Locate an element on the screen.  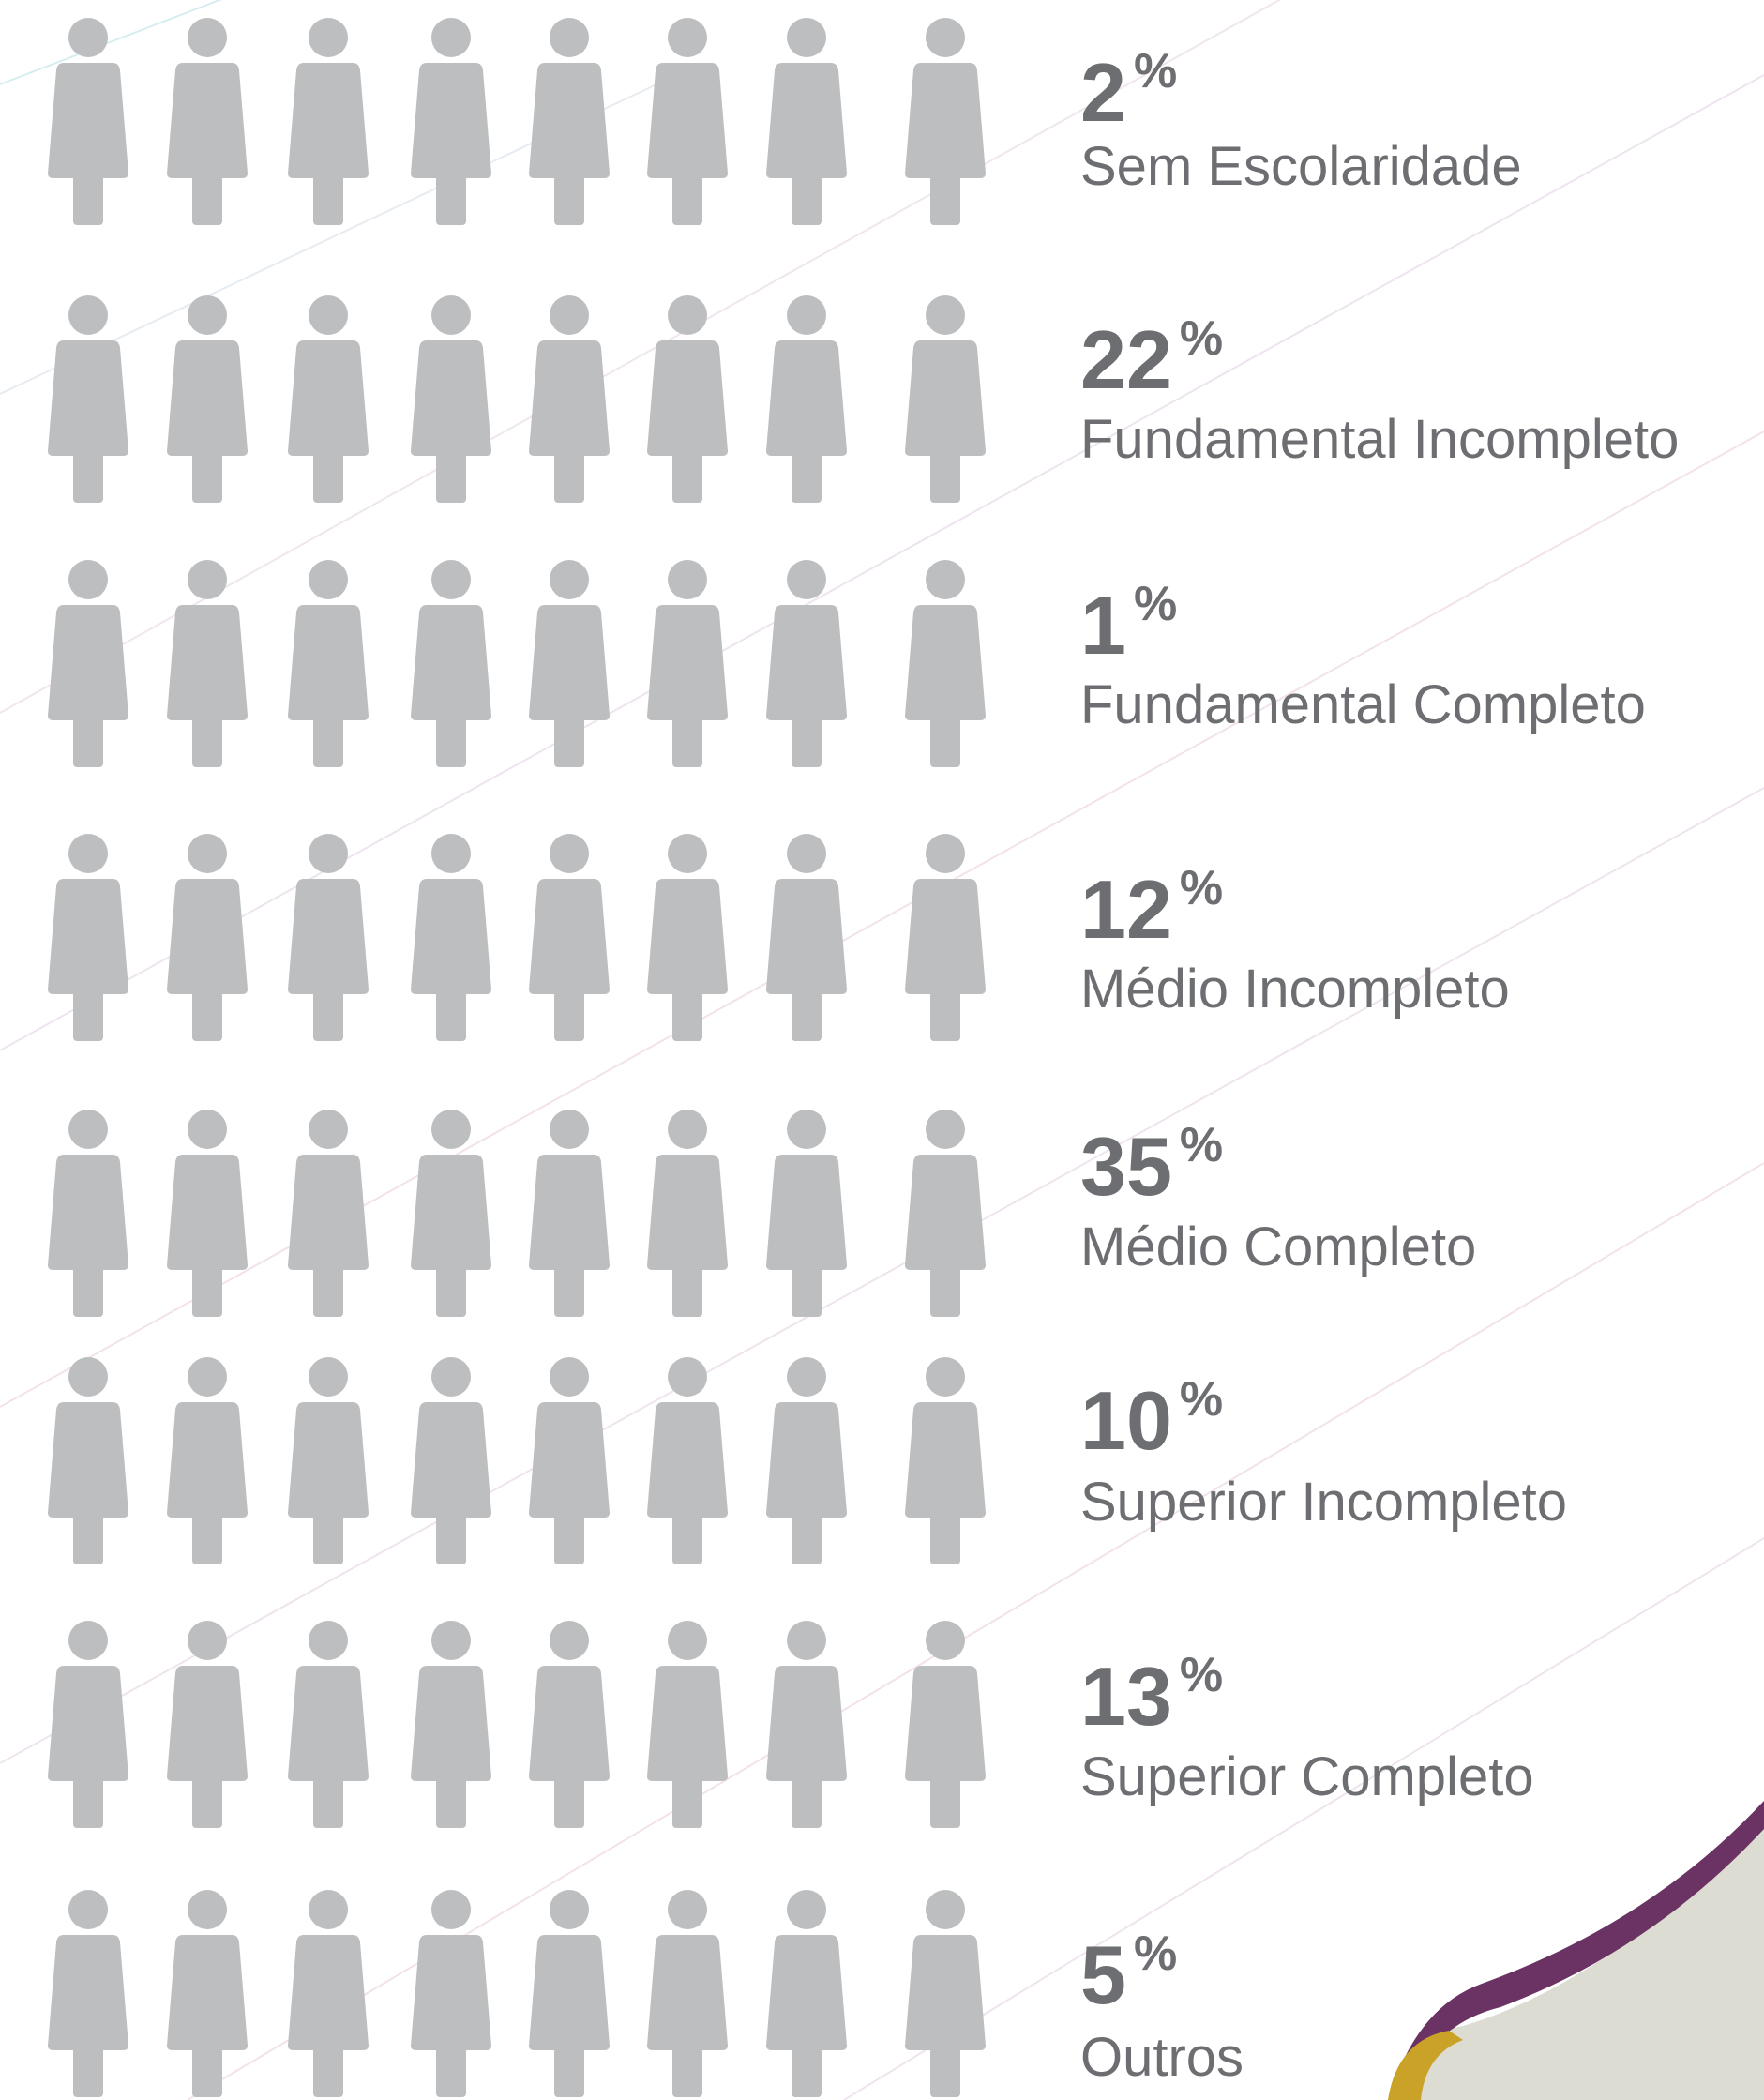
category-label: Outros is located at coordinates (1162, 2057).